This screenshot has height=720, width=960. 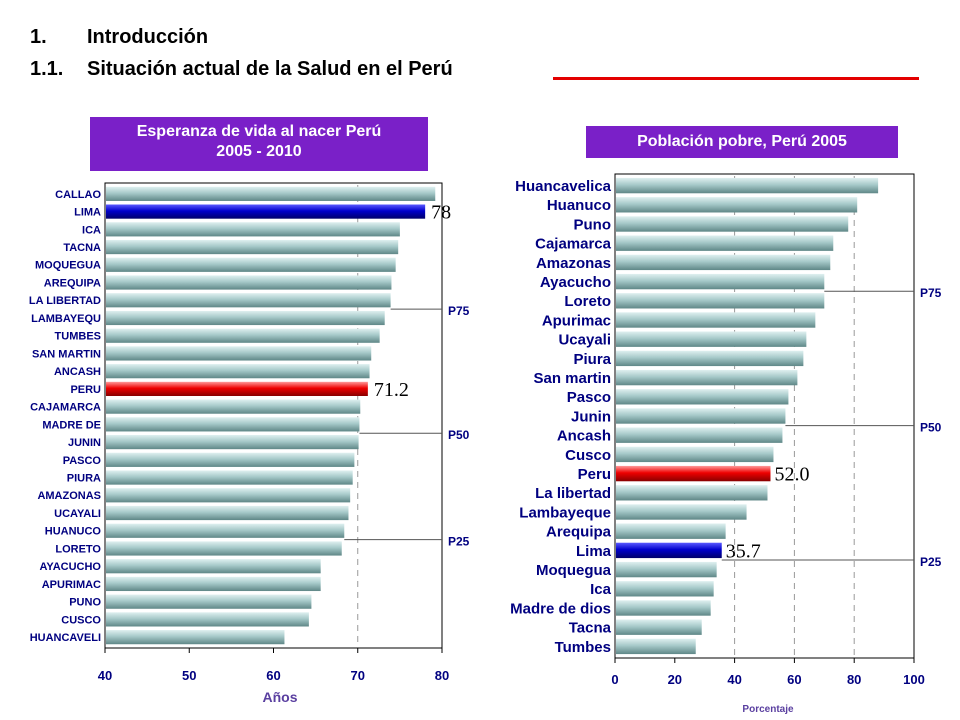 I want to click on category-label: CUSCO, so click(x=81, y=620).